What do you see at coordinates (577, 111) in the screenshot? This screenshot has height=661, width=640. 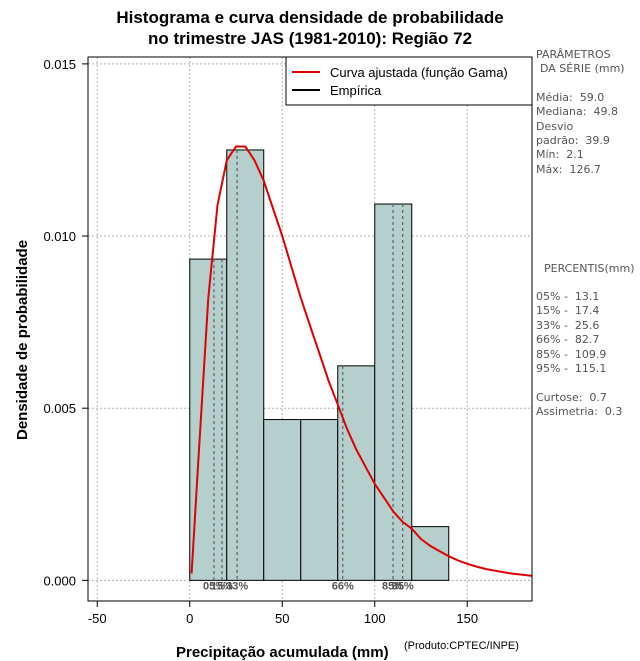 I see `param-mediana: Mediana: 49.8` at bounding box center [577, 111].